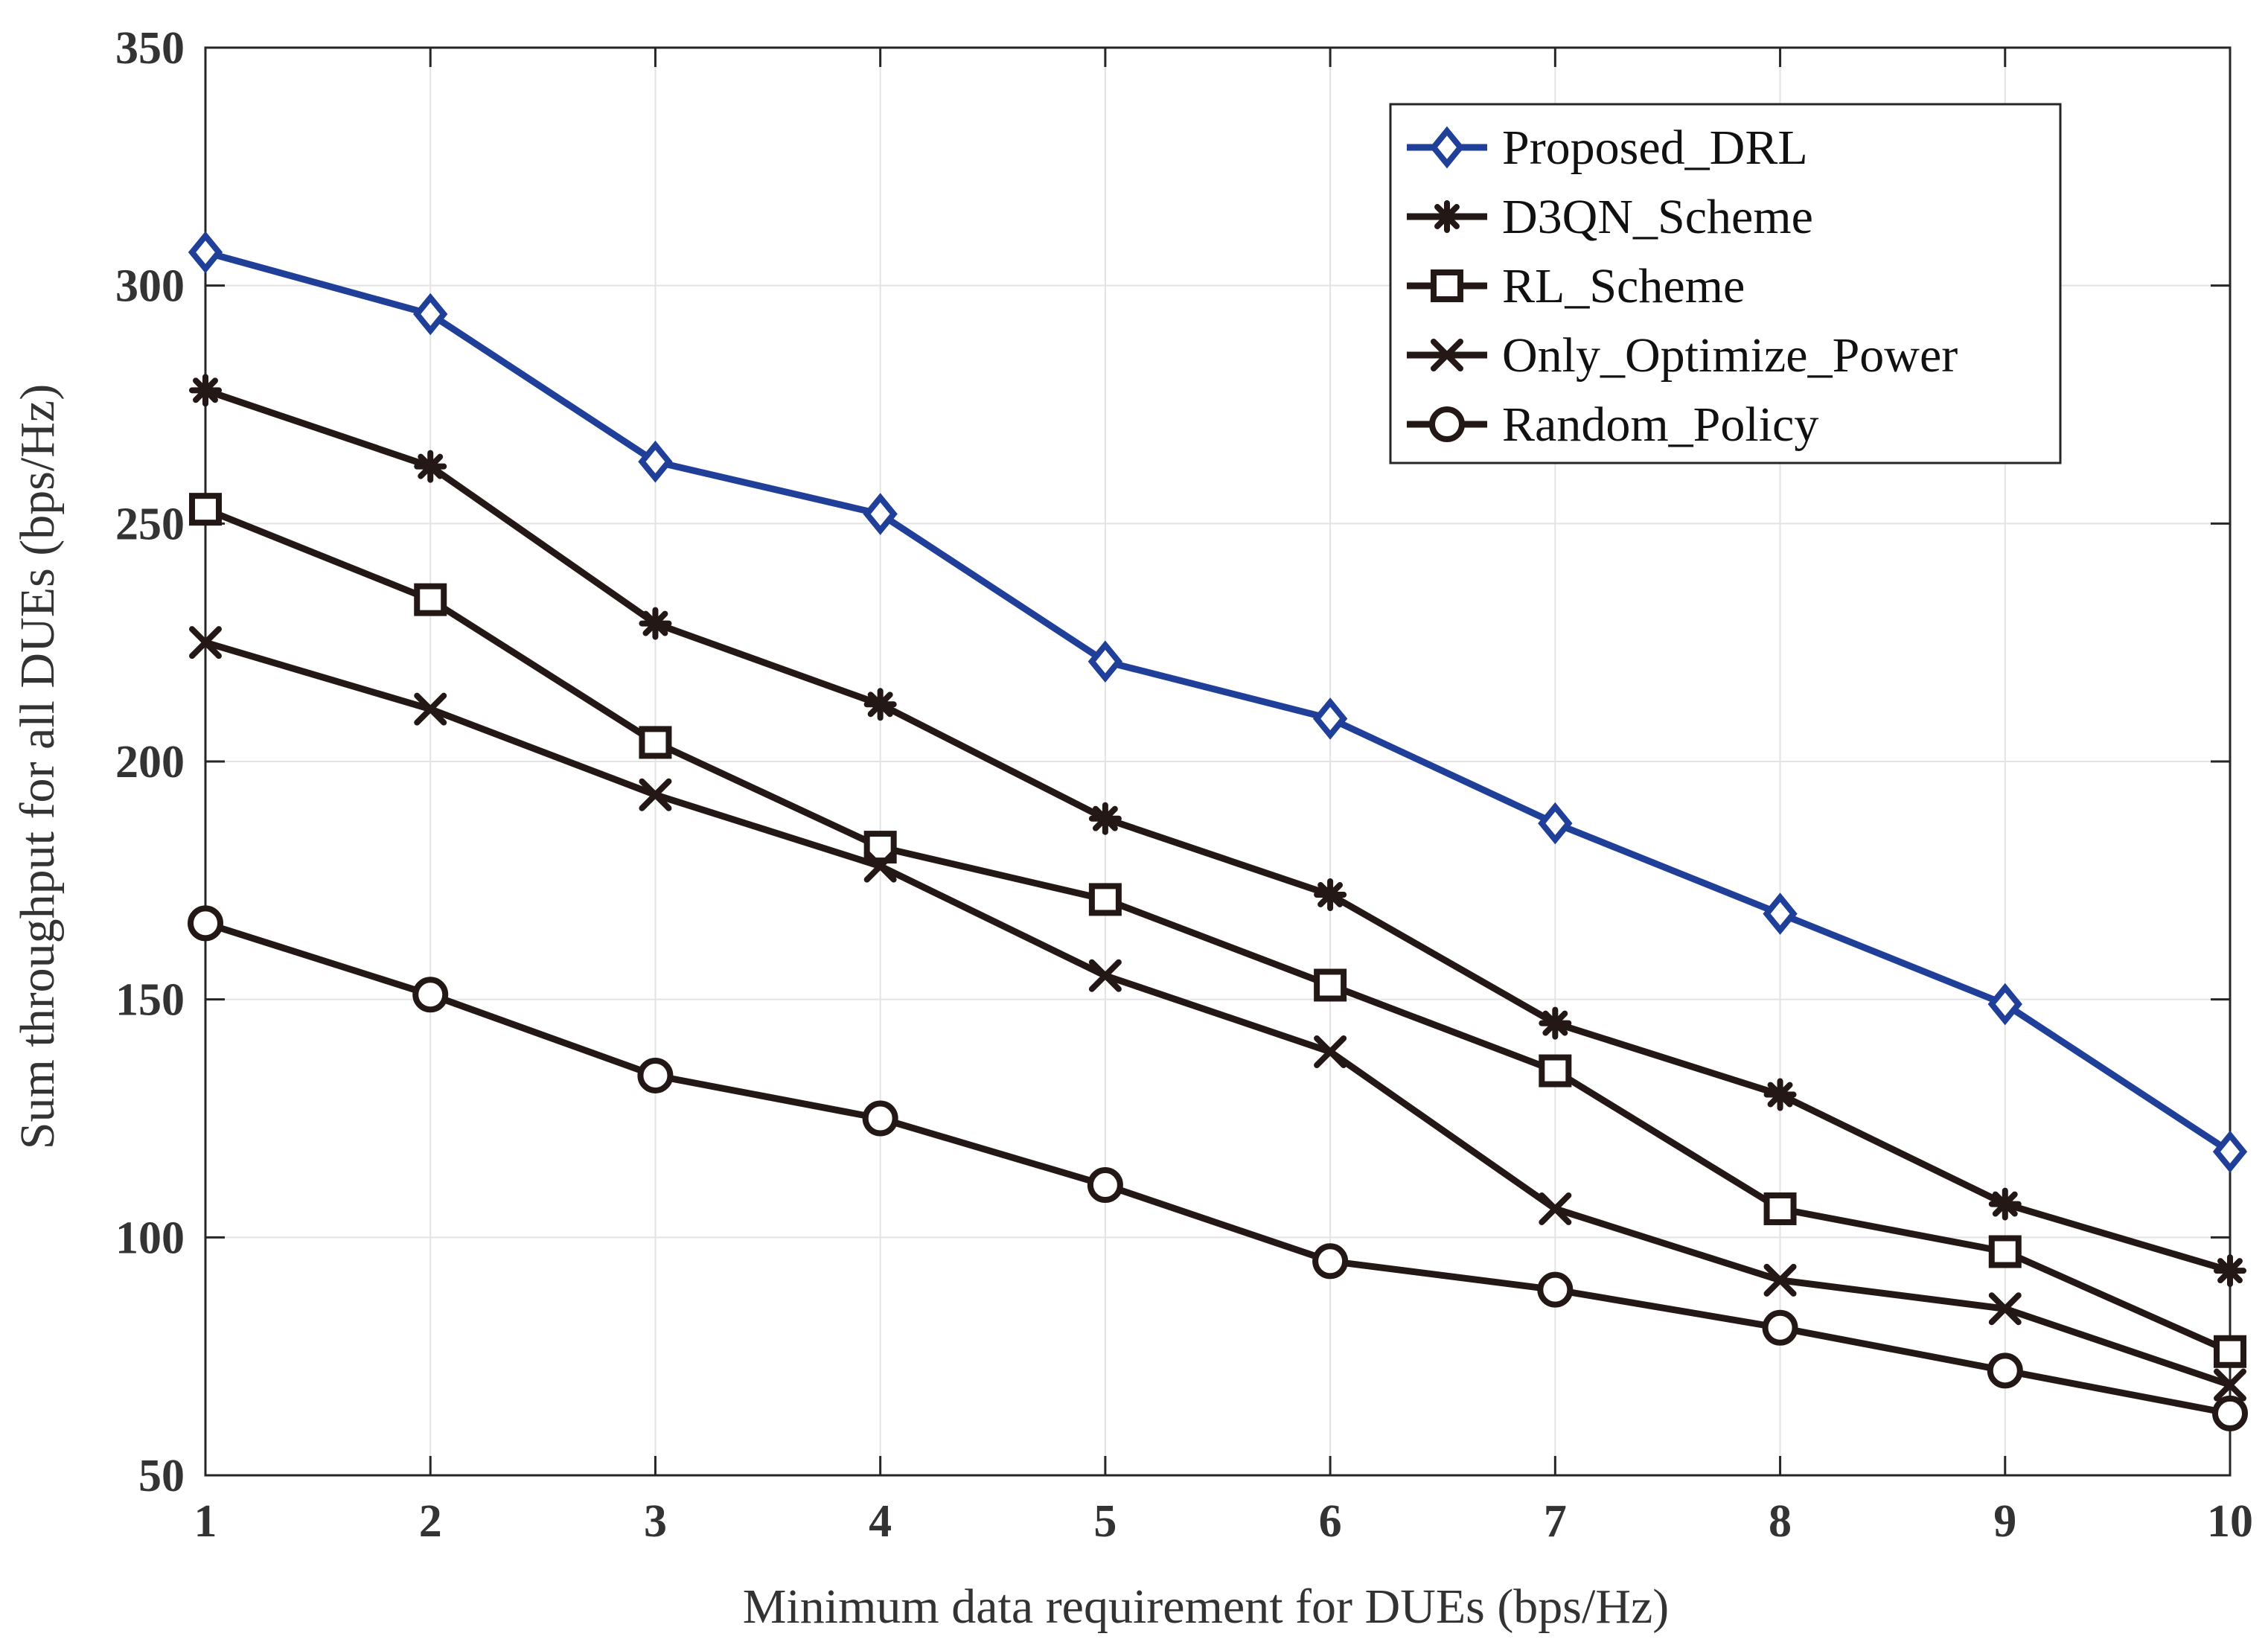  Describe the element at coordinates (1555, 1521) in the screenshot. I see `x-tick-label: 7` at that location.